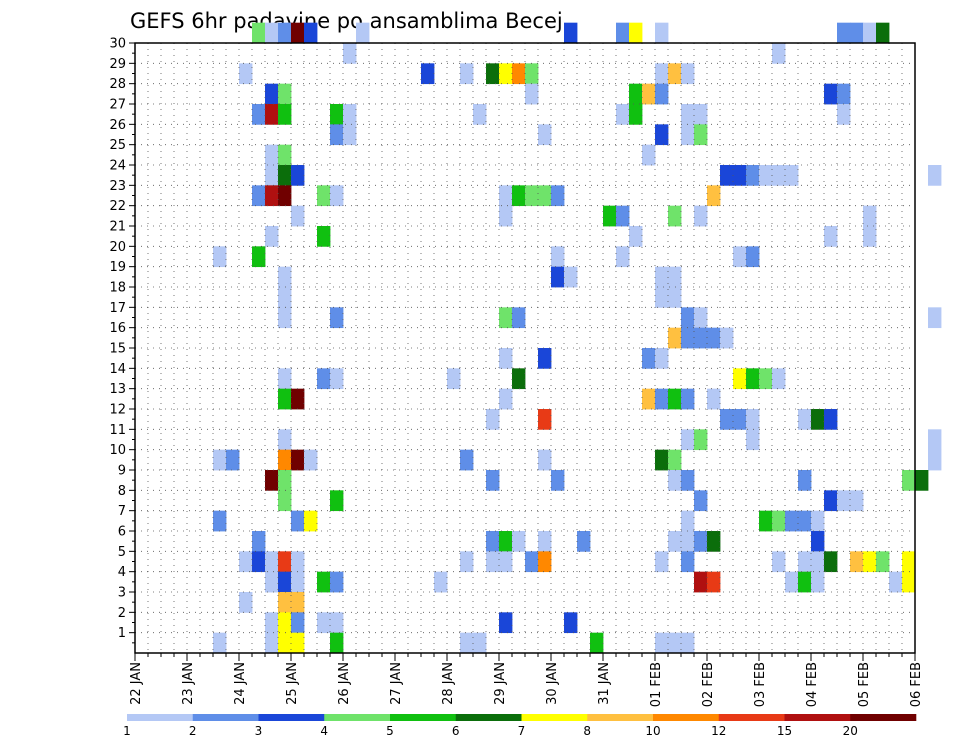 This screenshot has width=960, height=742. Describe the element at coordinates (127, 731) in the screenshot. I see `colorbar-label: 1` at that location.